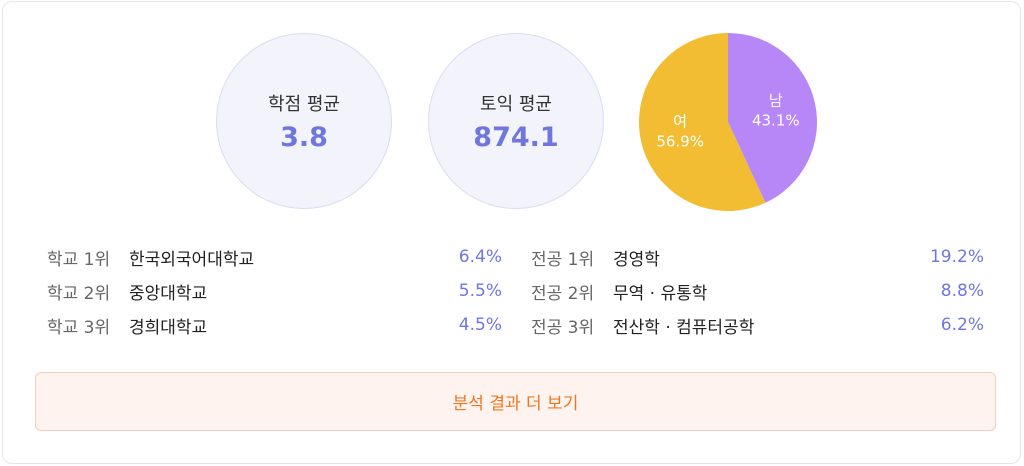  I want to click on rank-label: 학교 1위, so click(79, 259).